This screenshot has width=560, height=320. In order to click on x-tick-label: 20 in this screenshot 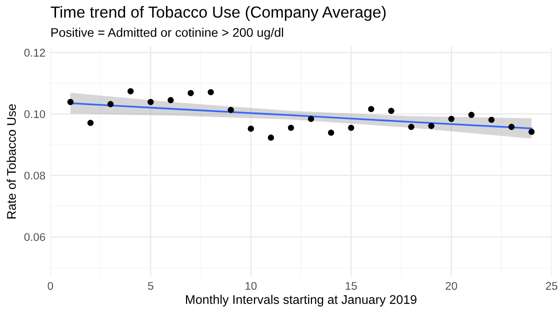, I will do `click(452, 286)`.